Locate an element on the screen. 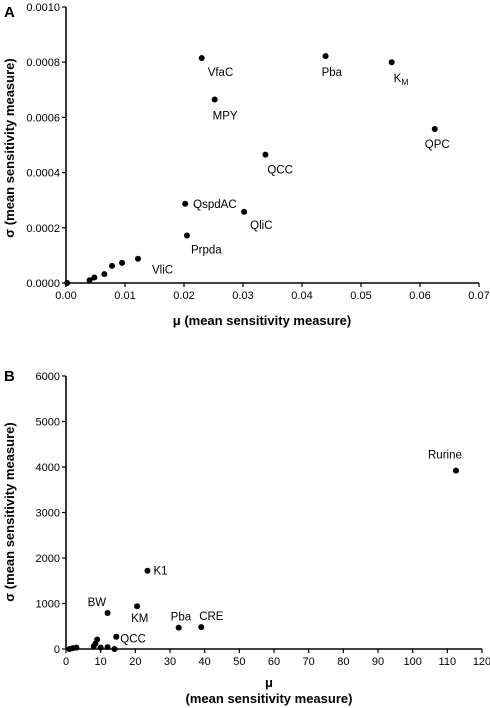  panel-a-point-label: VfaC is located at coordinates (221, 73).